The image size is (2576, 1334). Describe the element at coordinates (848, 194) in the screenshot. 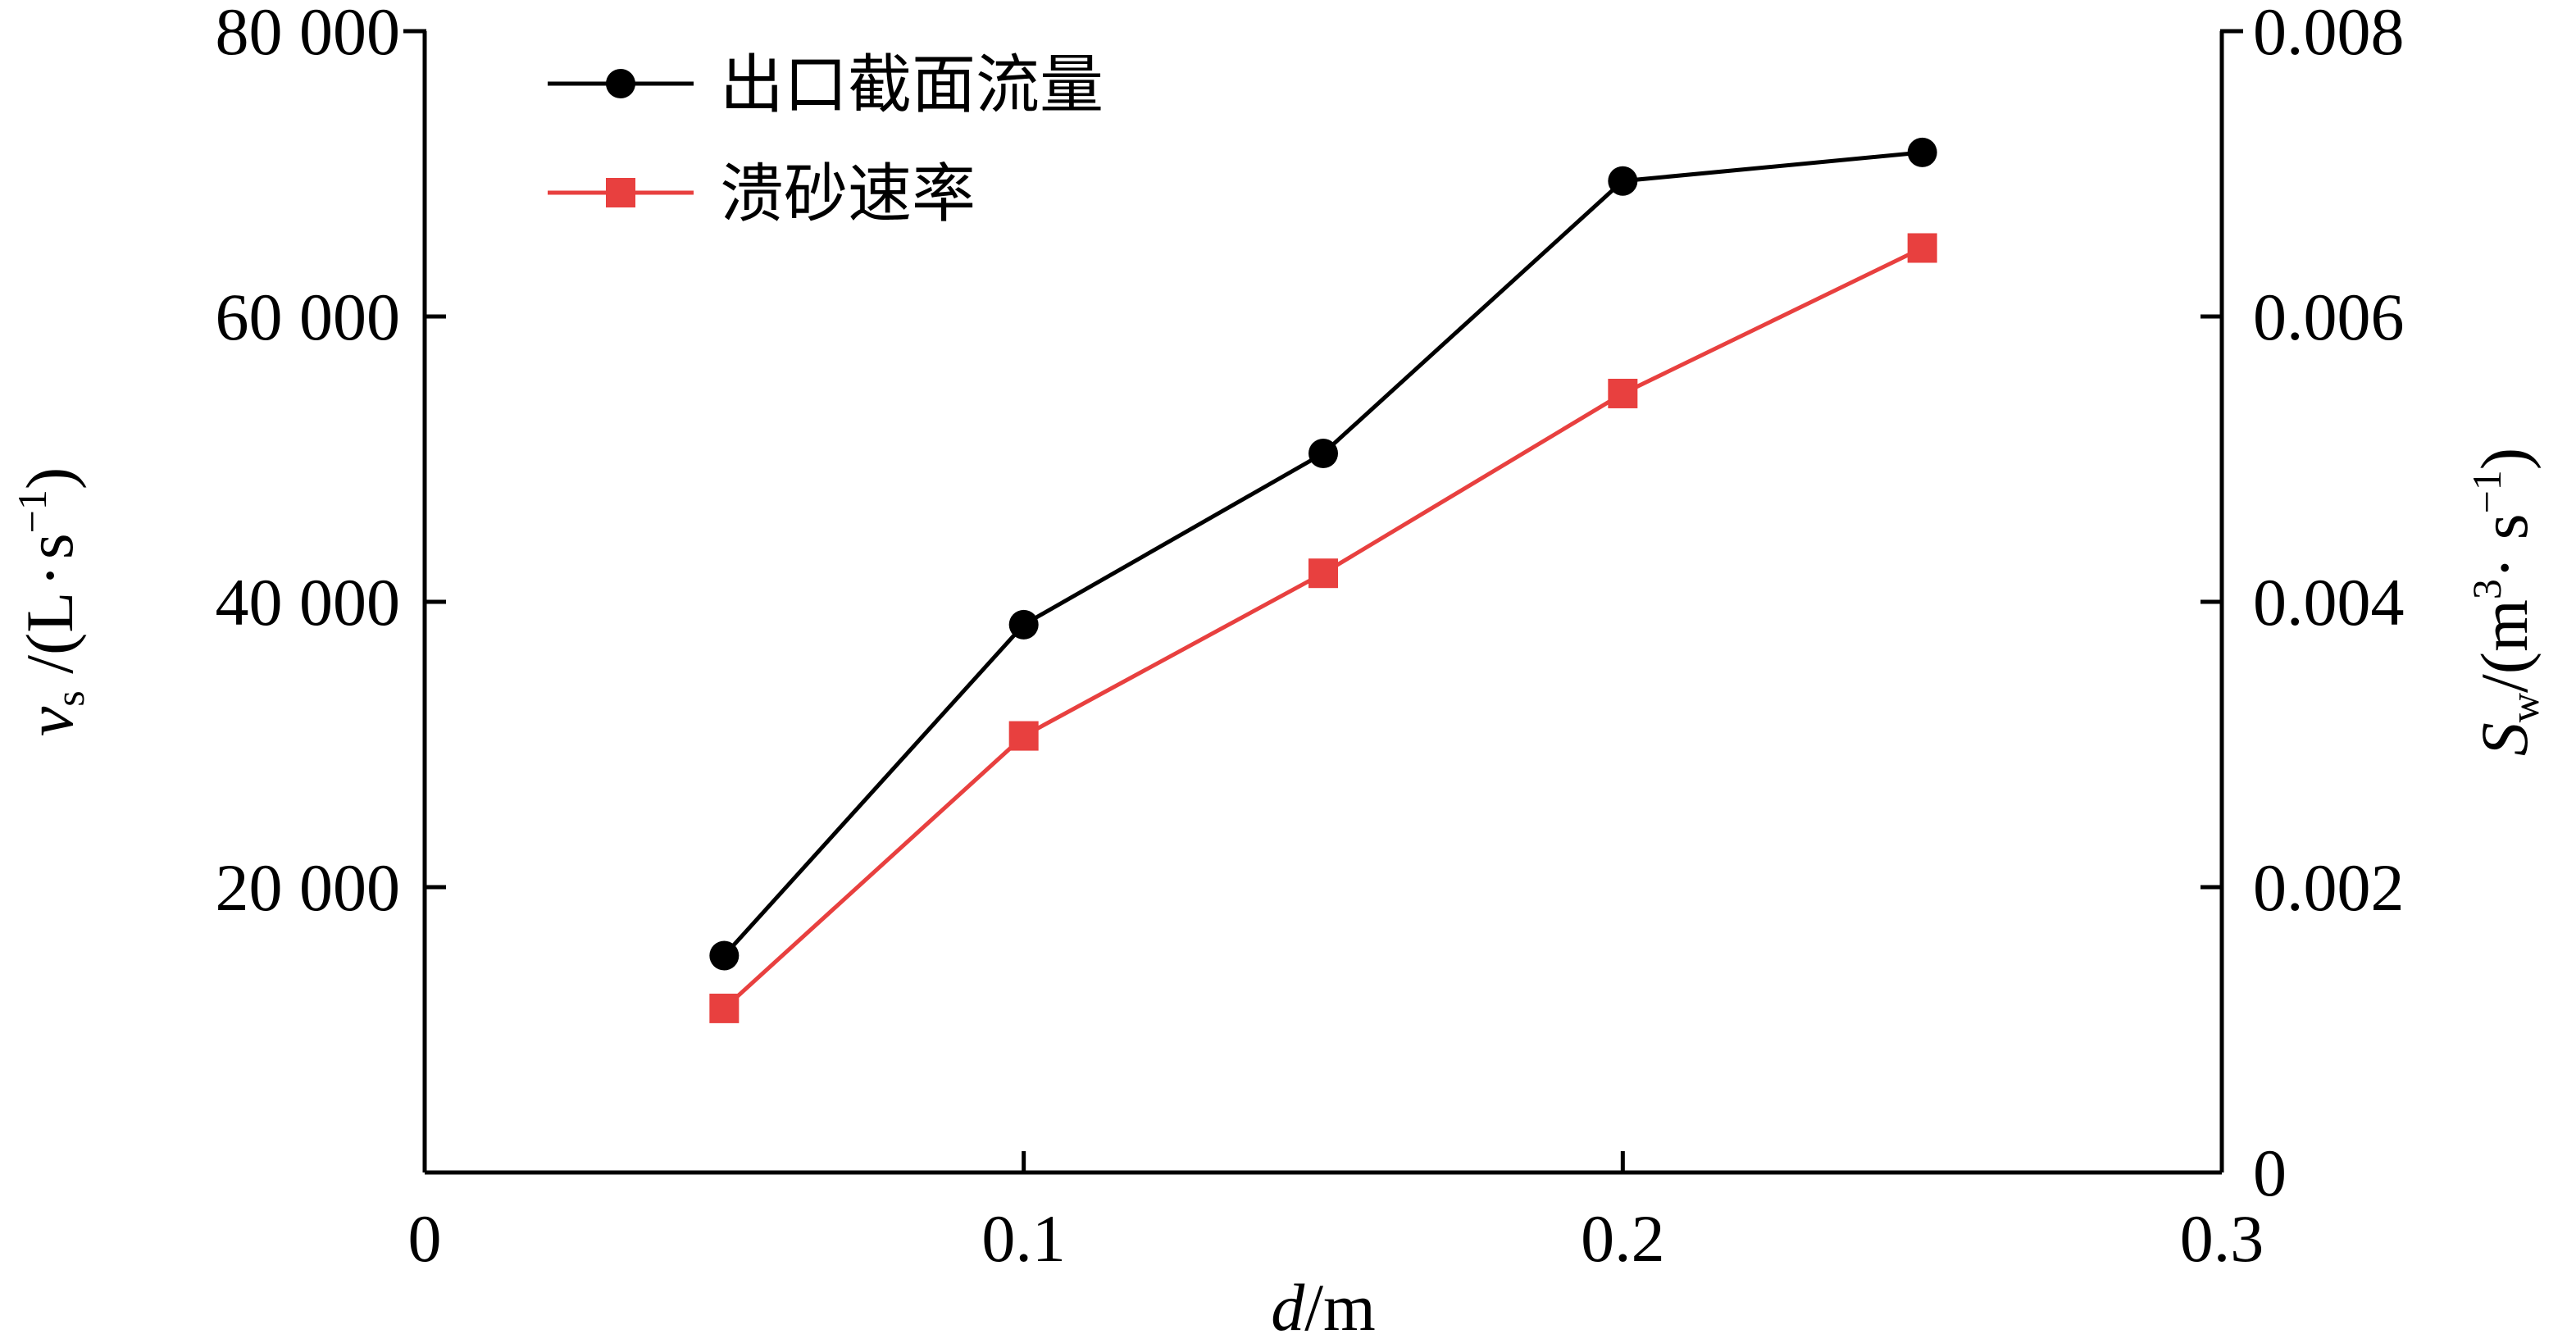

I see `legend-label-sand-rate: 溃砂速率` at that location.